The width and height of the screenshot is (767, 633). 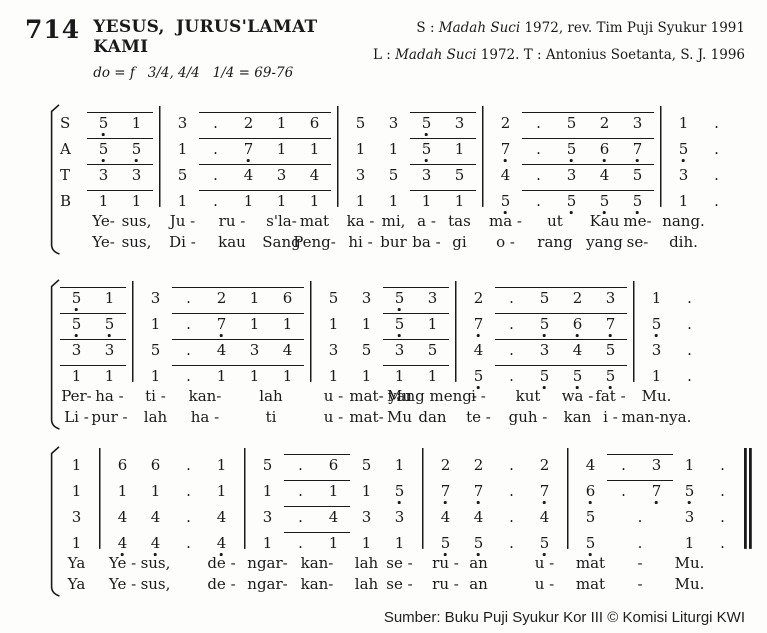 What do you see at coordinates (232, 220) in the screenshot?
I see `lyric-syllable: ru -` at bounding box center [232, 220].